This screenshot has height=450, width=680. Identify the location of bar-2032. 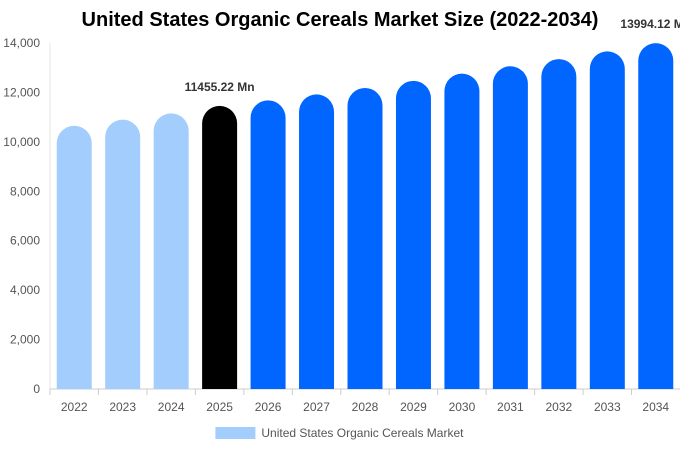
(559, 224).